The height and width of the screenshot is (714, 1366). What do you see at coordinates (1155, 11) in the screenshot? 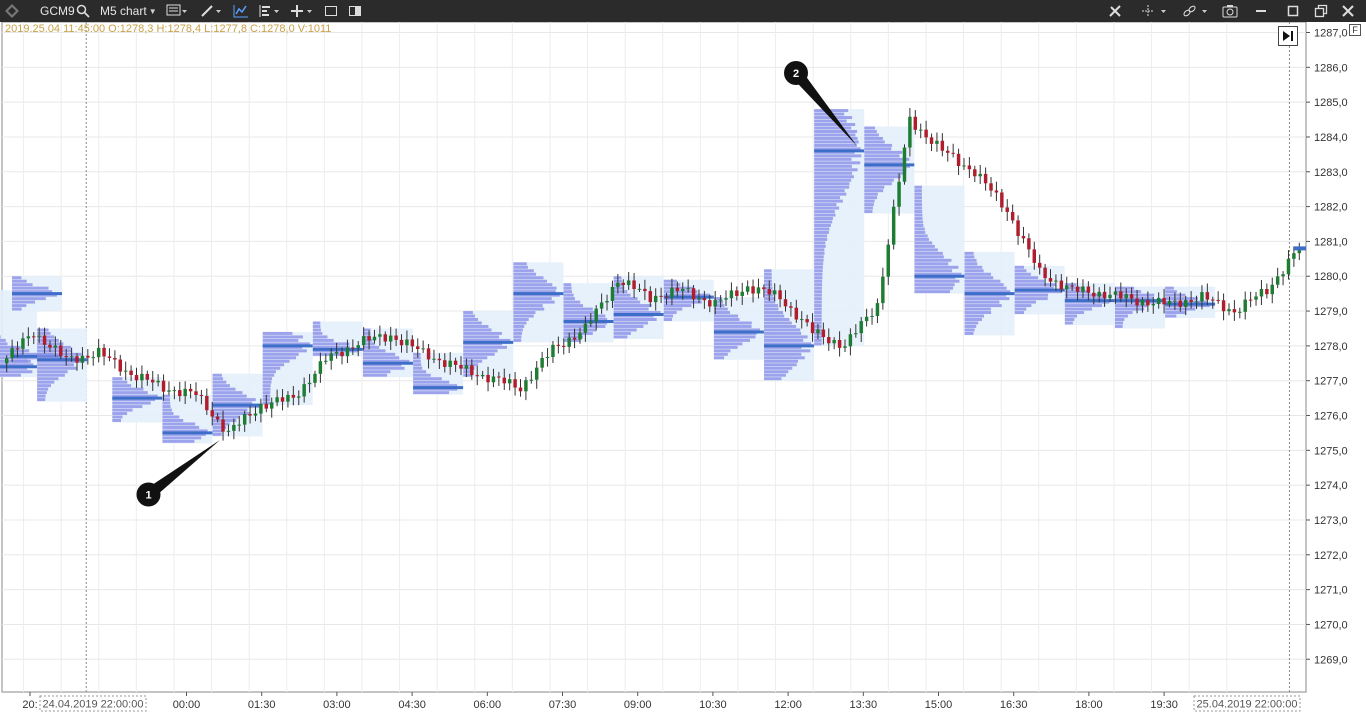
I see `crosshair-icon` at bounding box center [1155, 11].